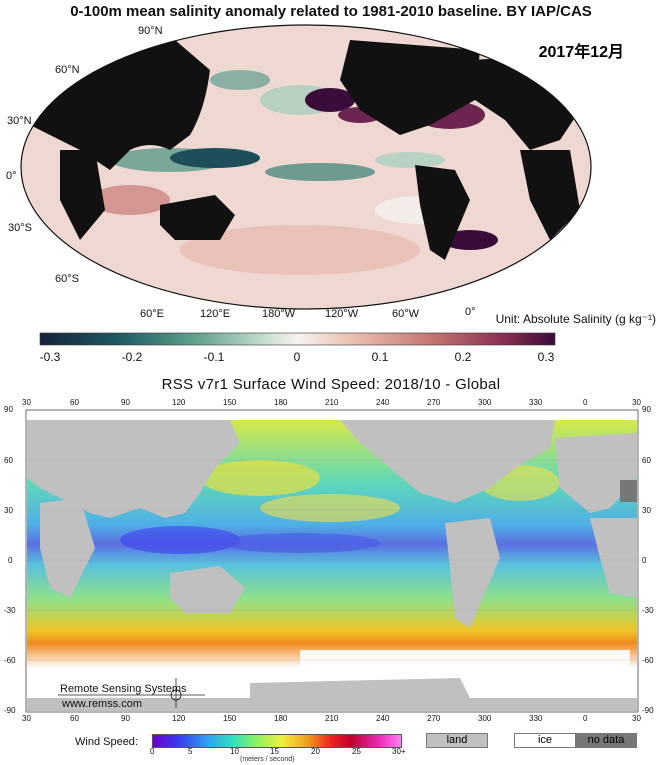 The image size is (662, 765). I want to click on salinity-colorbar, so click(297, 339).